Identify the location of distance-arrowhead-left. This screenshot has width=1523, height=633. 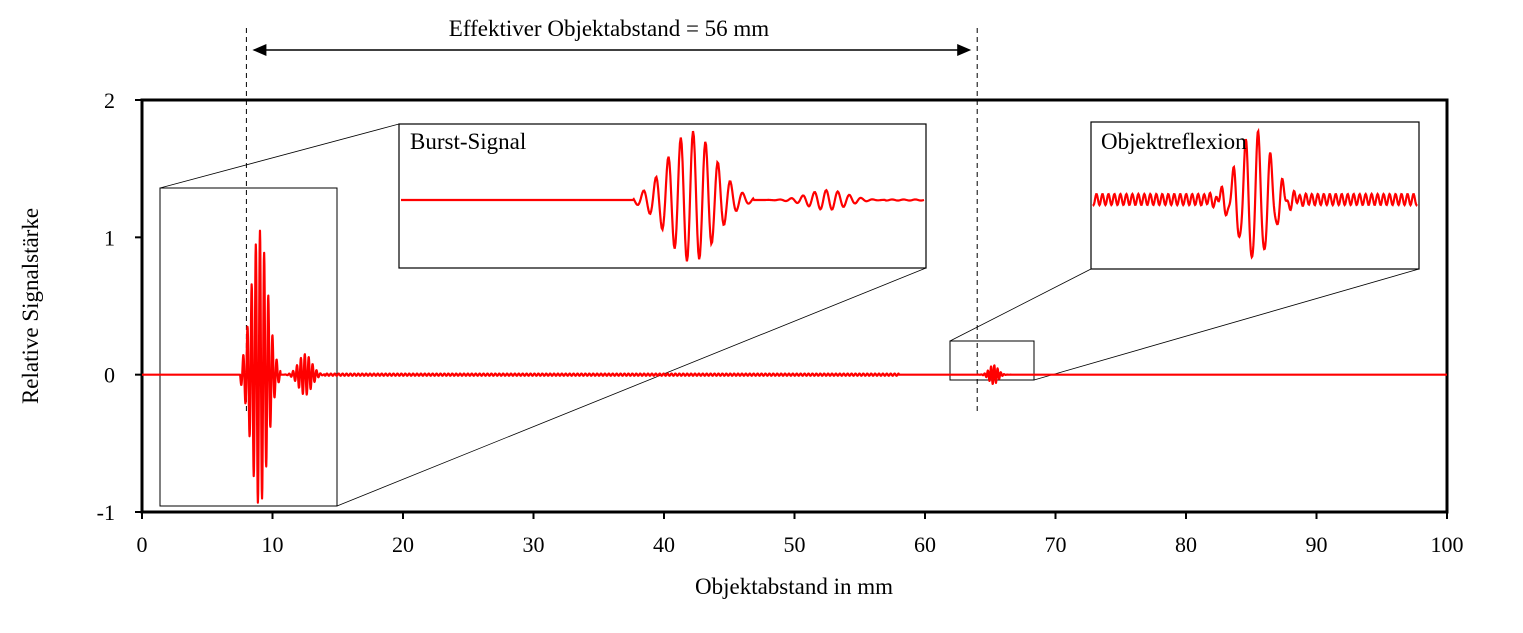
(259, 50).